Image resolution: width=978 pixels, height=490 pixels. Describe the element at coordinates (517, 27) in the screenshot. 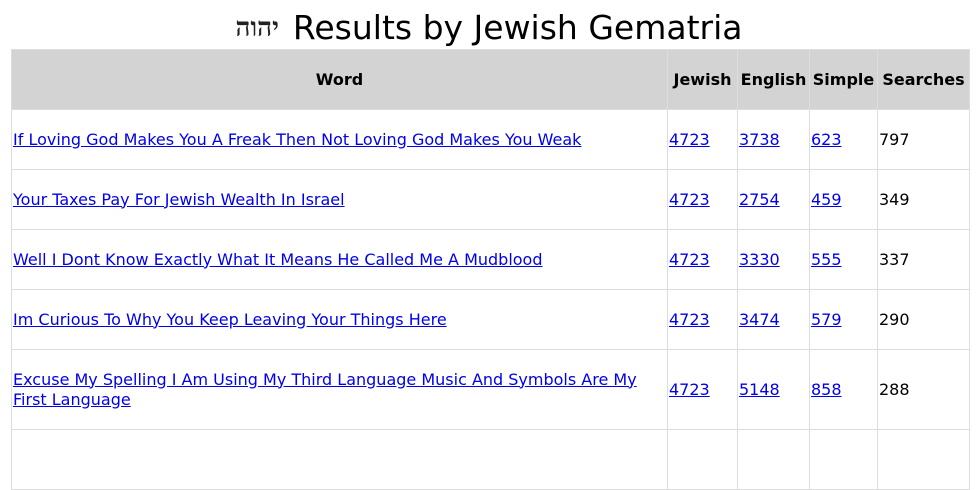

I see `title-text: Results by Jewish Gematria` at that location.